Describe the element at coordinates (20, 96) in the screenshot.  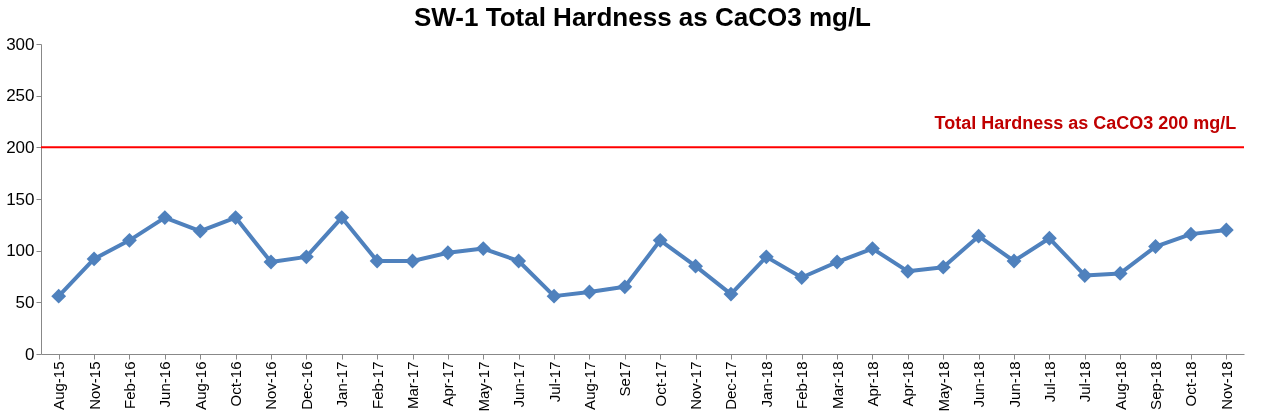
I see `y-tick-label: 250` at that location.